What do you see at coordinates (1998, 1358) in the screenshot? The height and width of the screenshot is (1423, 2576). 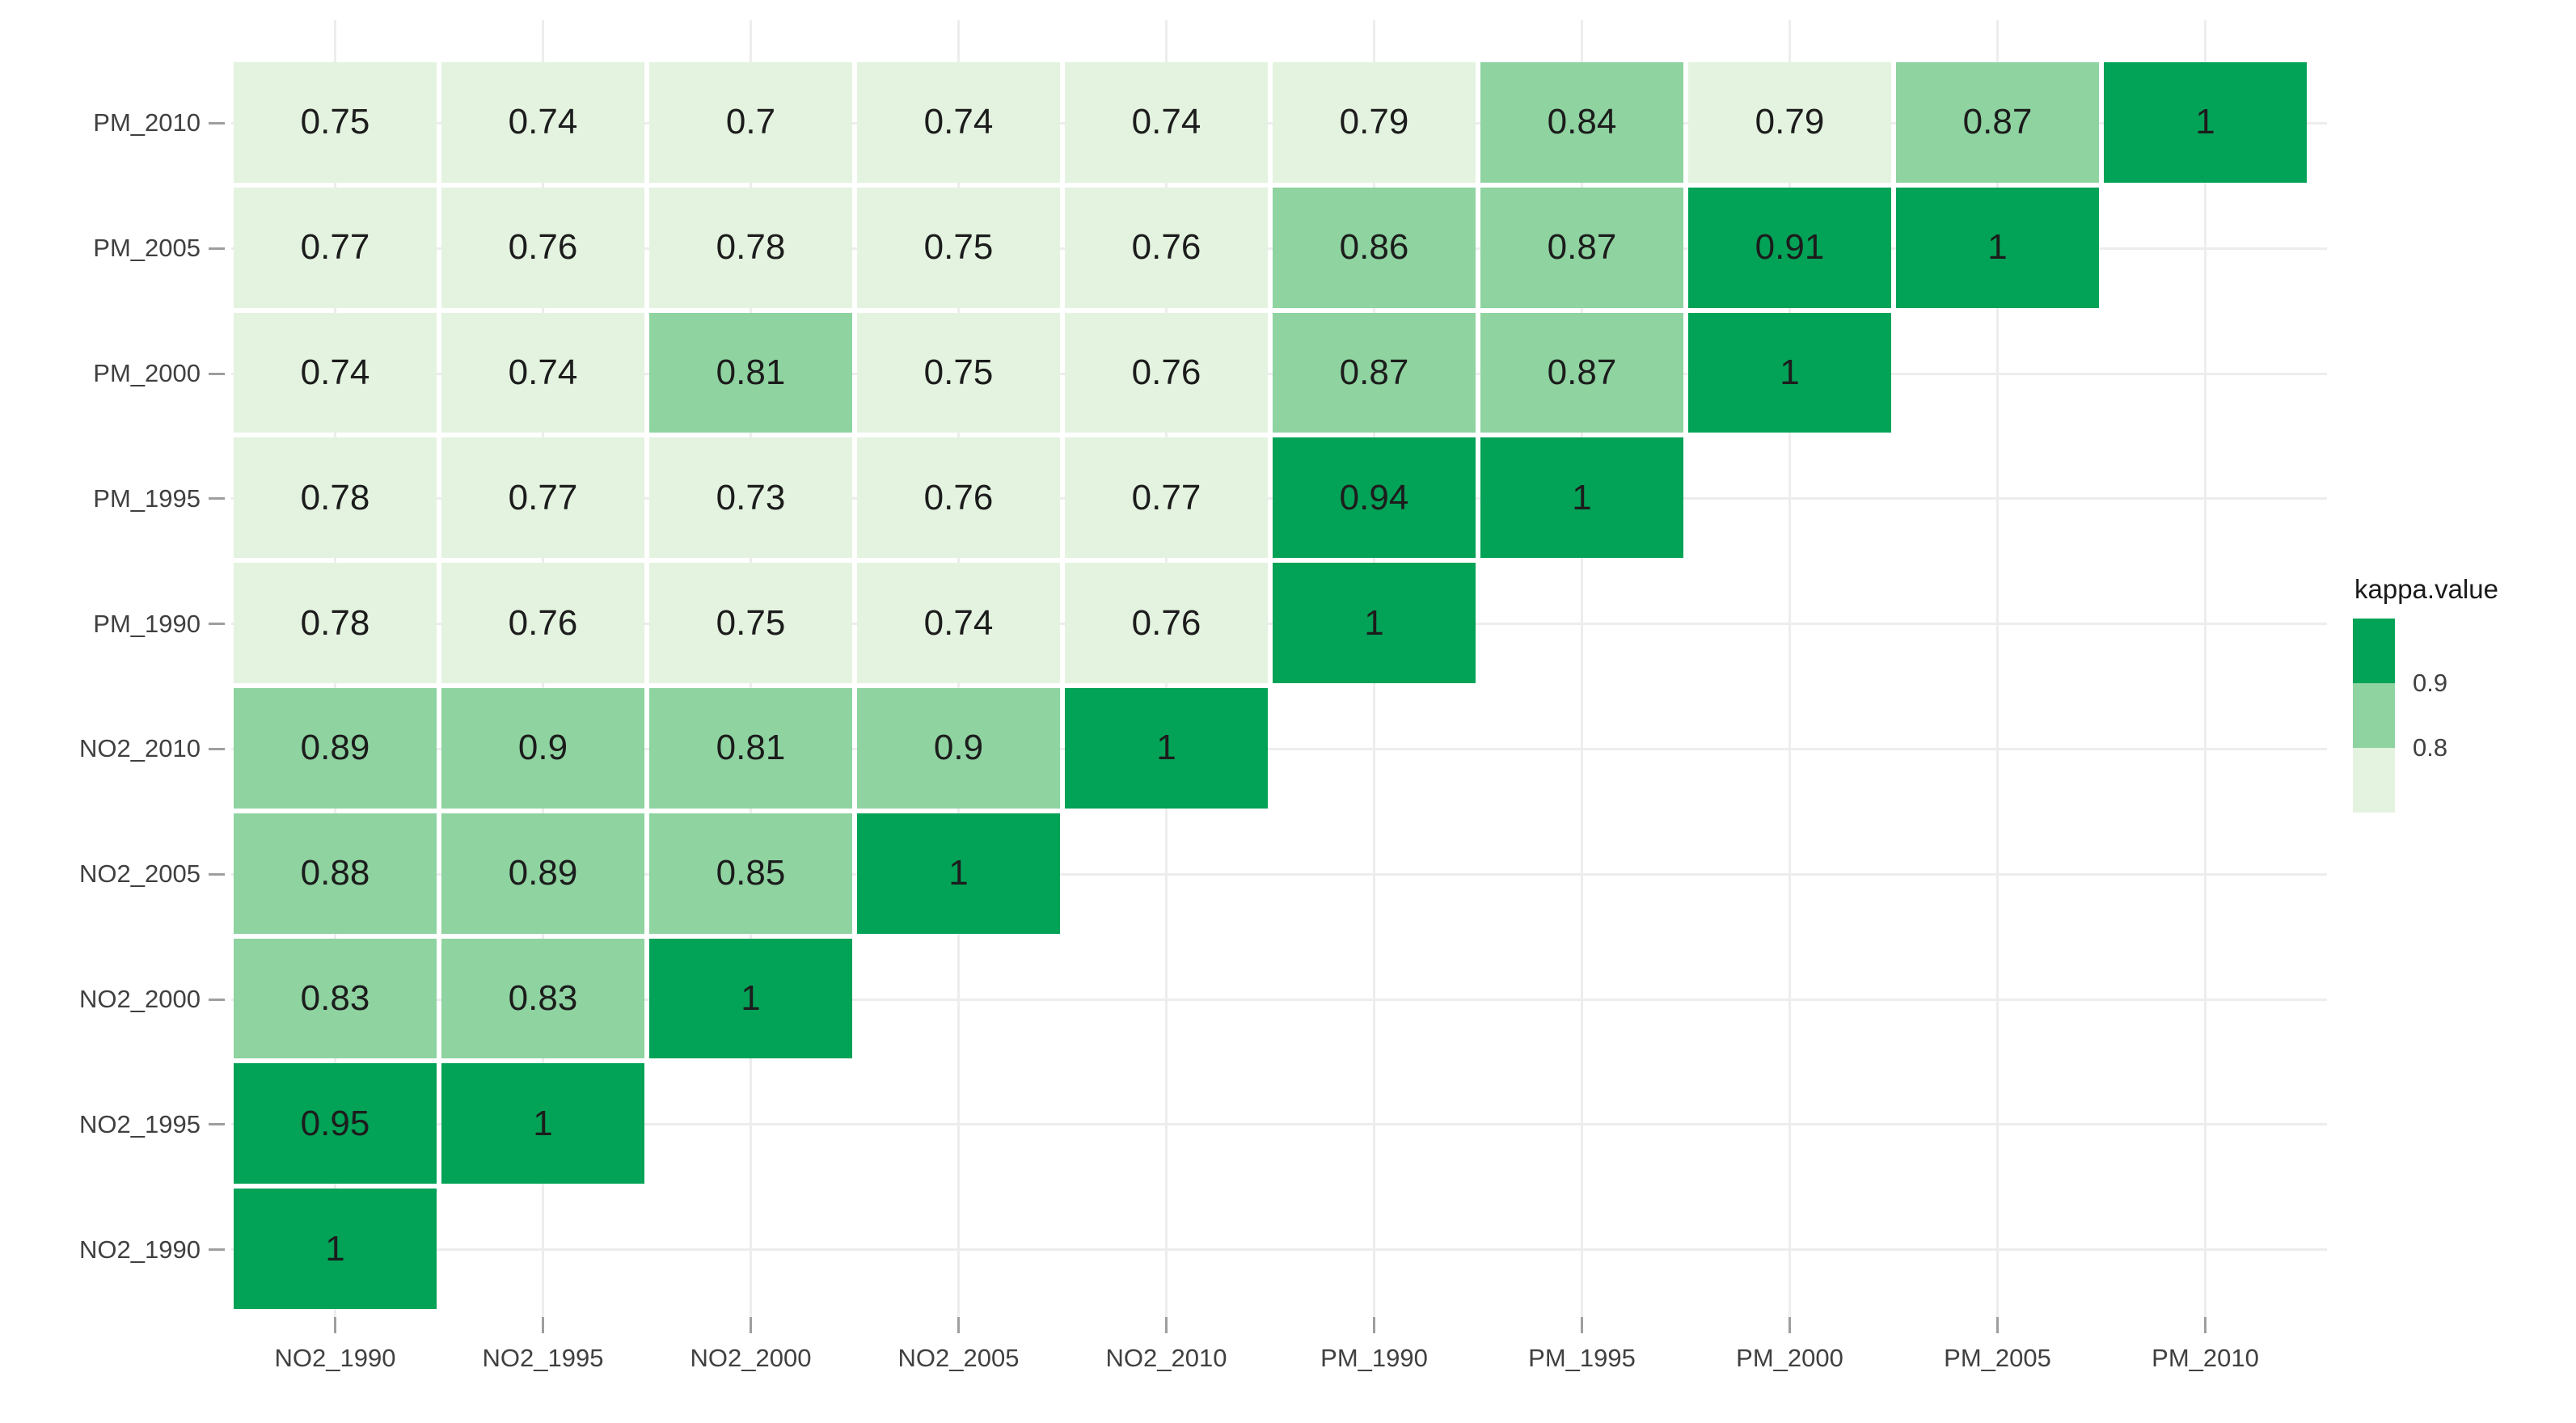 I see `x-axis-label: PM_2005` at bounding box center [1998, 1358].